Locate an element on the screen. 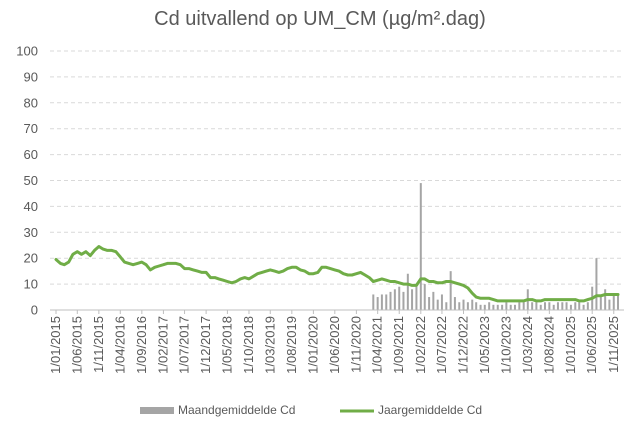 This screenshot has width=640, height=427. y-tick-label: 80 is located at coordinates (31, 102).